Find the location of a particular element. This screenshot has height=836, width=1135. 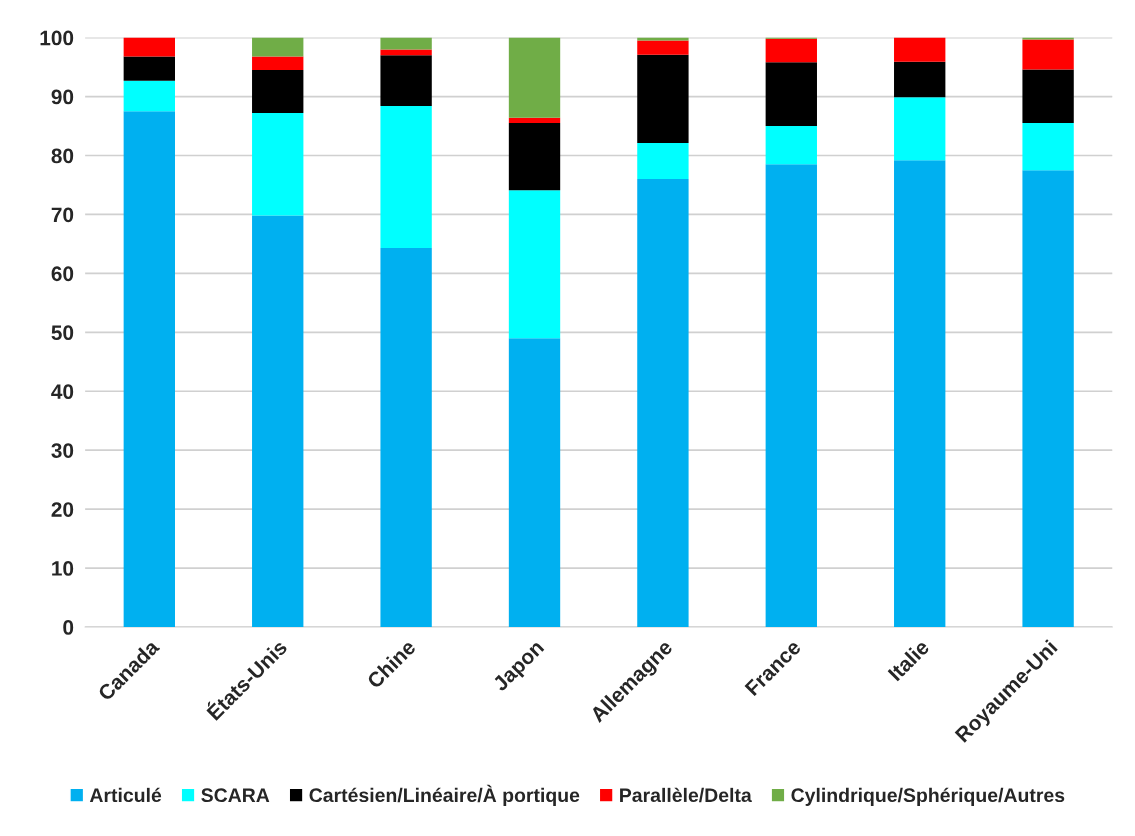

y-tick-label: 90 is located at coordinates (62, 97).